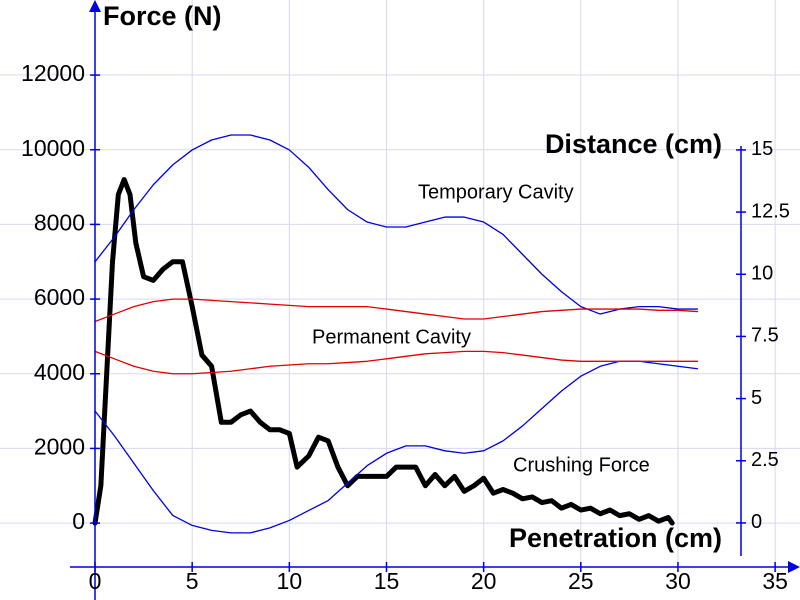 The image size is (800, 600). What do you see at coordinates (387, 581) in the screenshot?
I see `x-tick-label: 15` at bounding box center [387, 581].